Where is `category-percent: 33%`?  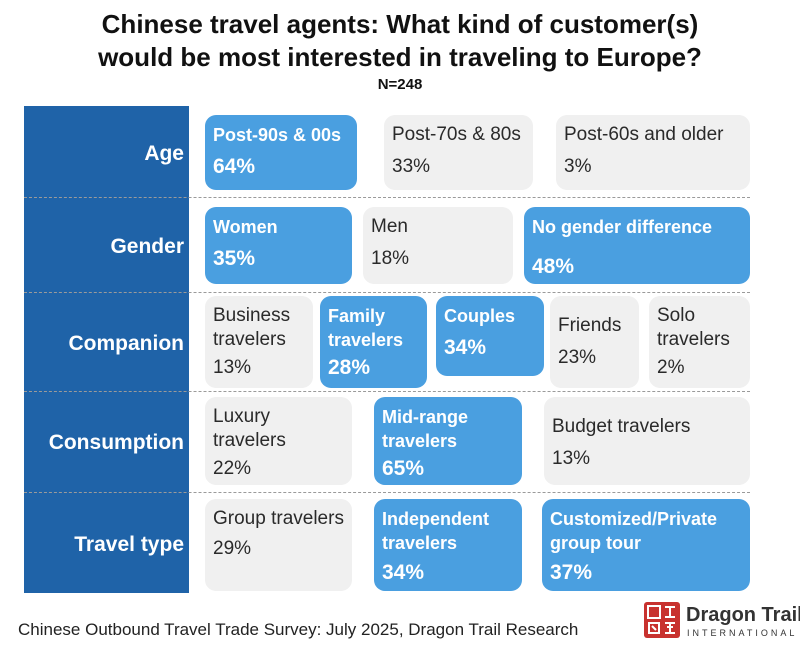 category-percent: 33% is located at coordinates (411, 166).